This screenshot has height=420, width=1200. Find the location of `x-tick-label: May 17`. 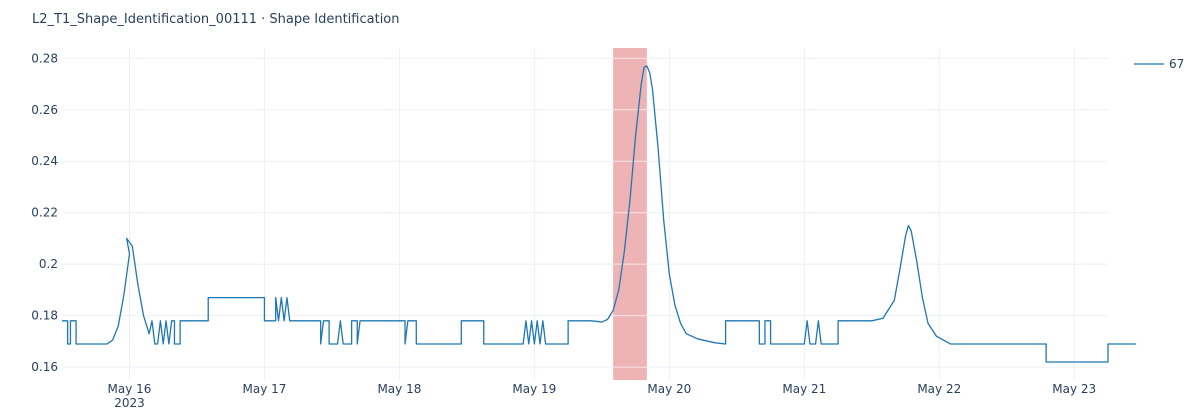

x-tick-label: May 17 is located at coordinates (264, 389).